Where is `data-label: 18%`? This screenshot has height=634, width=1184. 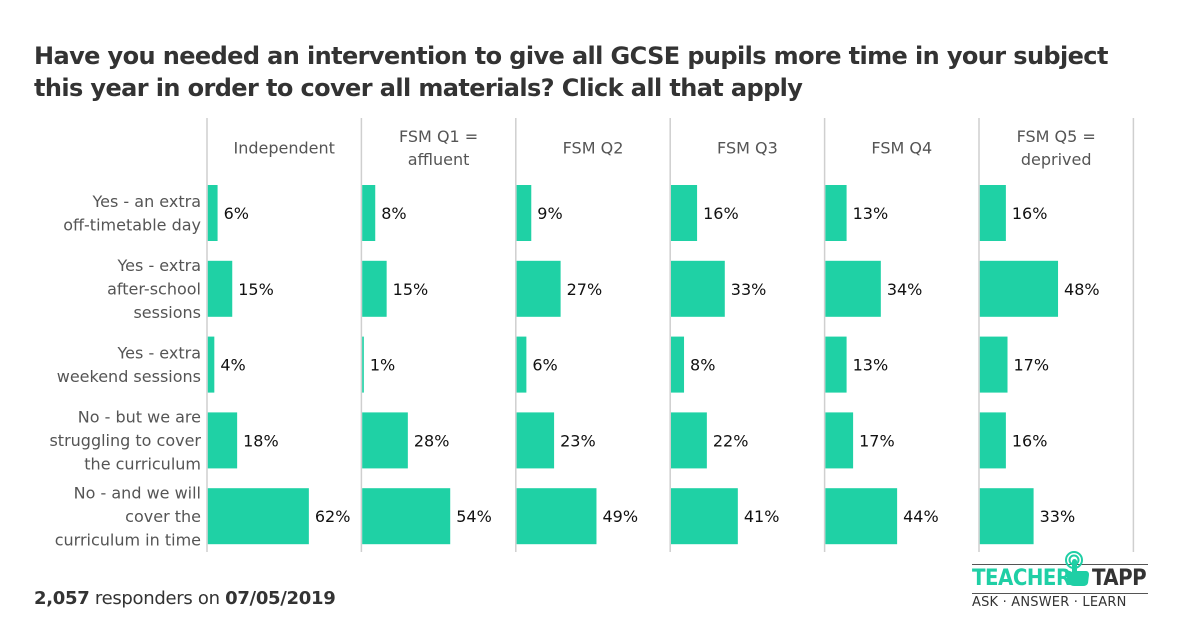
data-label: 18% is located at coordinates (261, 440).